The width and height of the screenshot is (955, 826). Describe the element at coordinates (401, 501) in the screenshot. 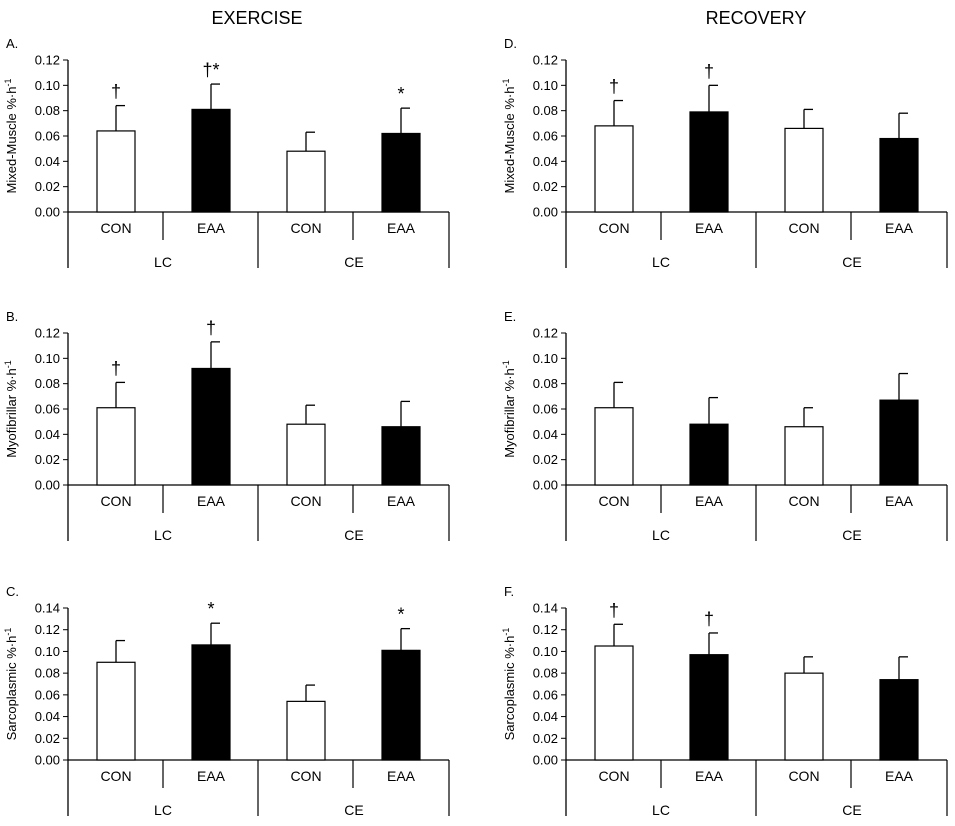

I see `category-label-b-4: EAA` at that location.